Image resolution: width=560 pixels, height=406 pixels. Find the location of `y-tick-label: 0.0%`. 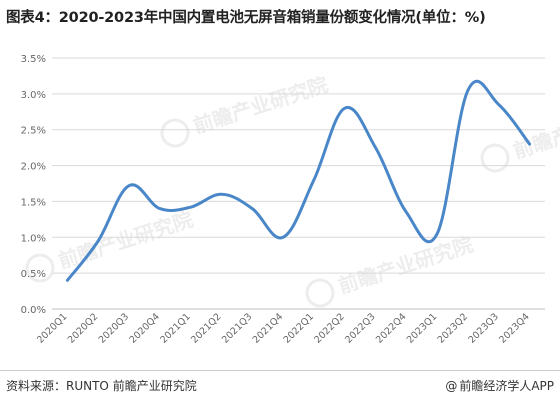

y-tick-label: 0.0% is located at coordinates (33, 310).